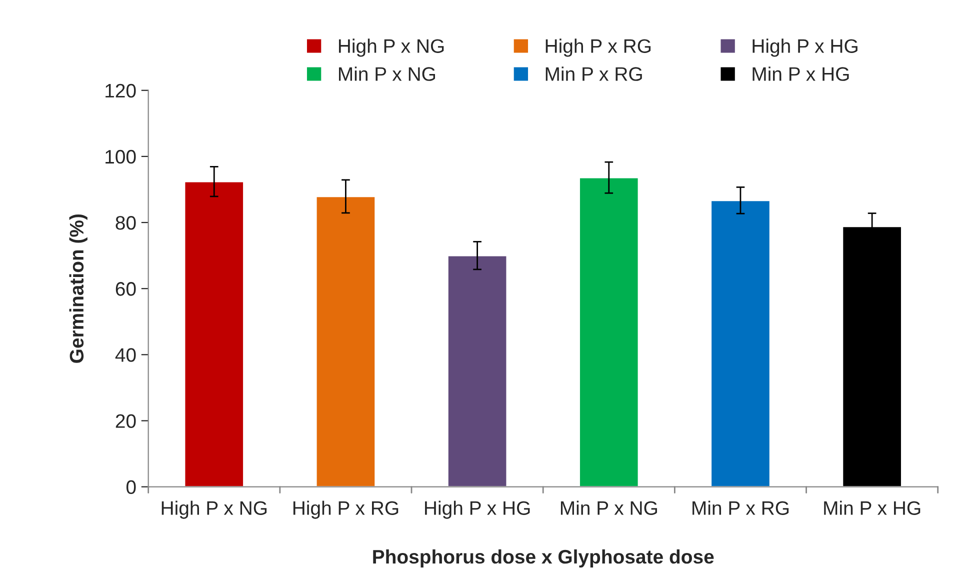 The height and width of the screenshot is (583, 957). I want to click on x-tick-label: High P x NG, so click(214, 509).